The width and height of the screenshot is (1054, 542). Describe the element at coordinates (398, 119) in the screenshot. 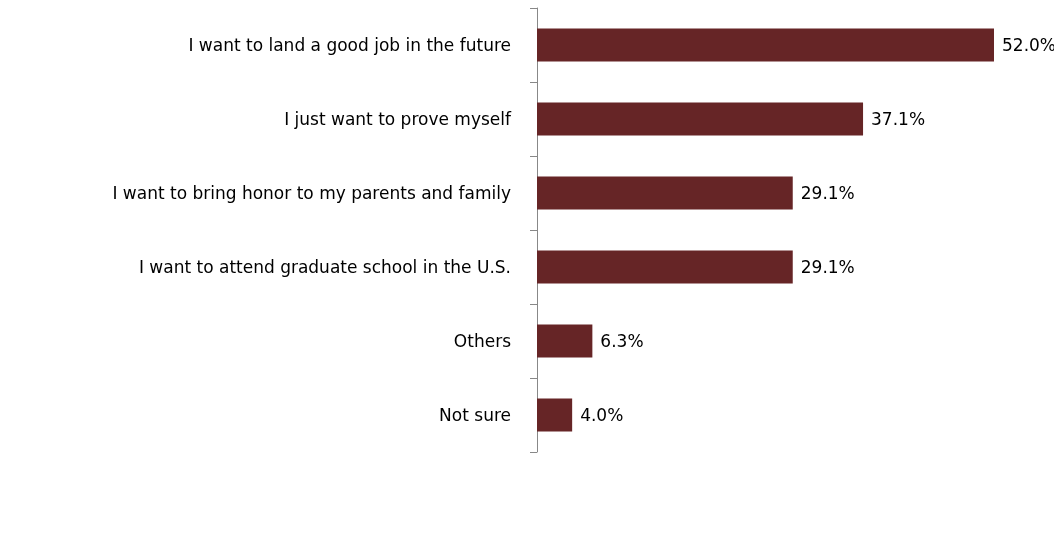

I see `y-tick-label: I just want to prove myself` at that location.